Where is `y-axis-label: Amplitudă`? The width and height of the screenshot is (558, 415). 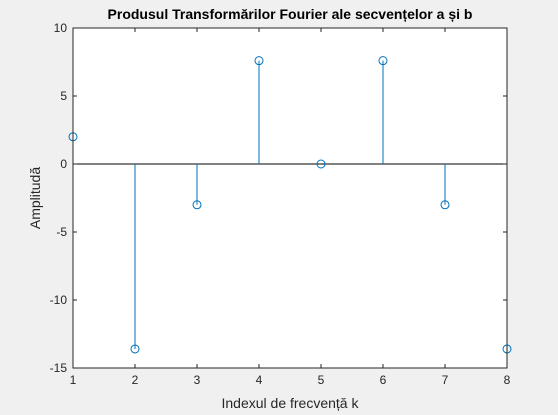 y-axis-label: Amplitudă is located at coordinates (35, 198).